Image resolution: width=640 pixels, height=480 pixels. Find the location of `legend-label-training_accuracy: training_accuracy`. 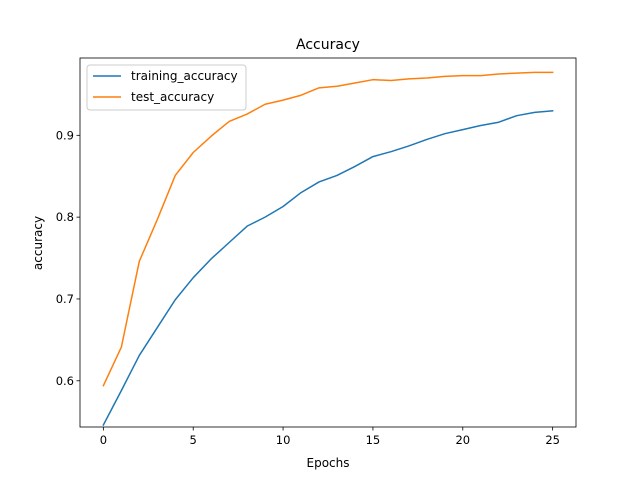

legend-label-training_accuracy: training_accuracy is located at coordinates (184, 76).